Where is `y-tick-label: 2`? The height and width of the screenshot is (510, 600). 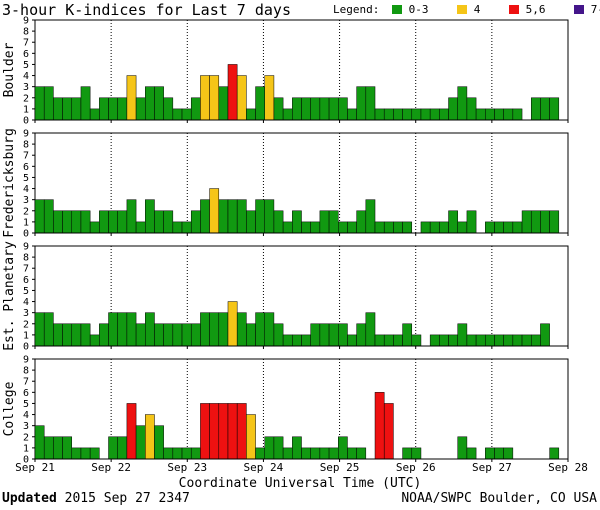 y-tick-label: 2 is located at coordinates (26, 437).